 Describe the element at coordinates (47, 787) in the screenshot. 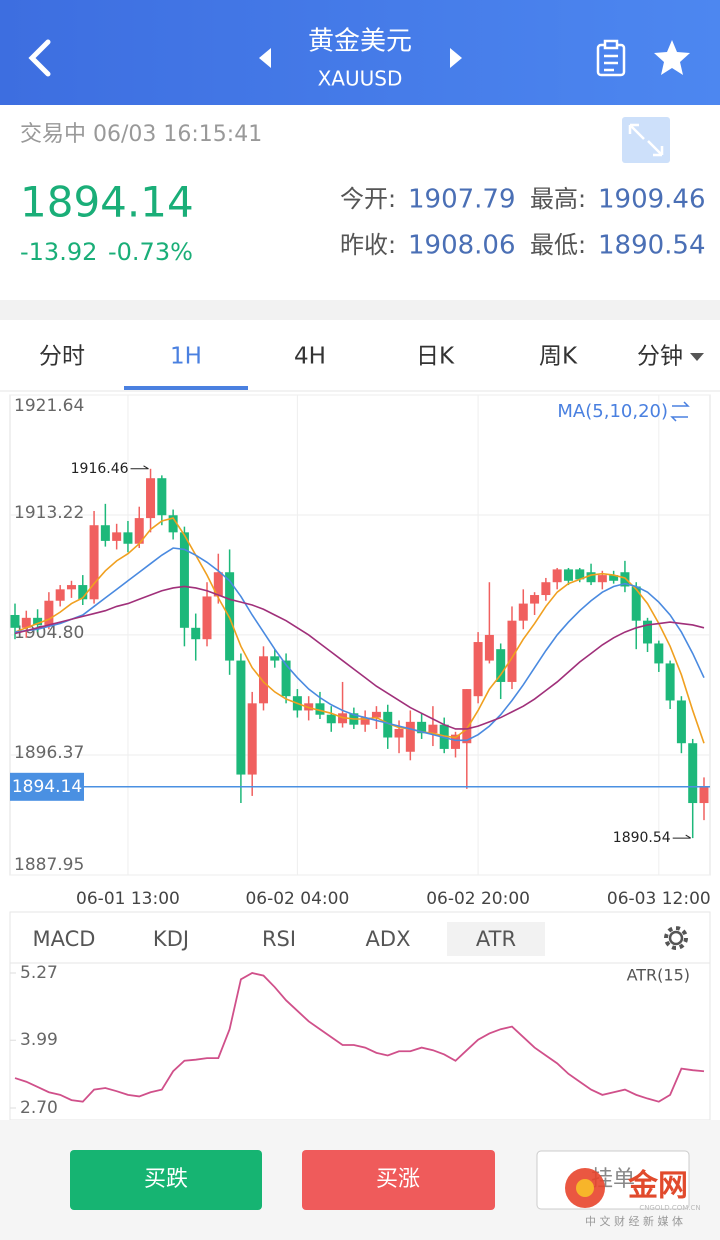

I see `last-price-label: 1894.14` at that location.